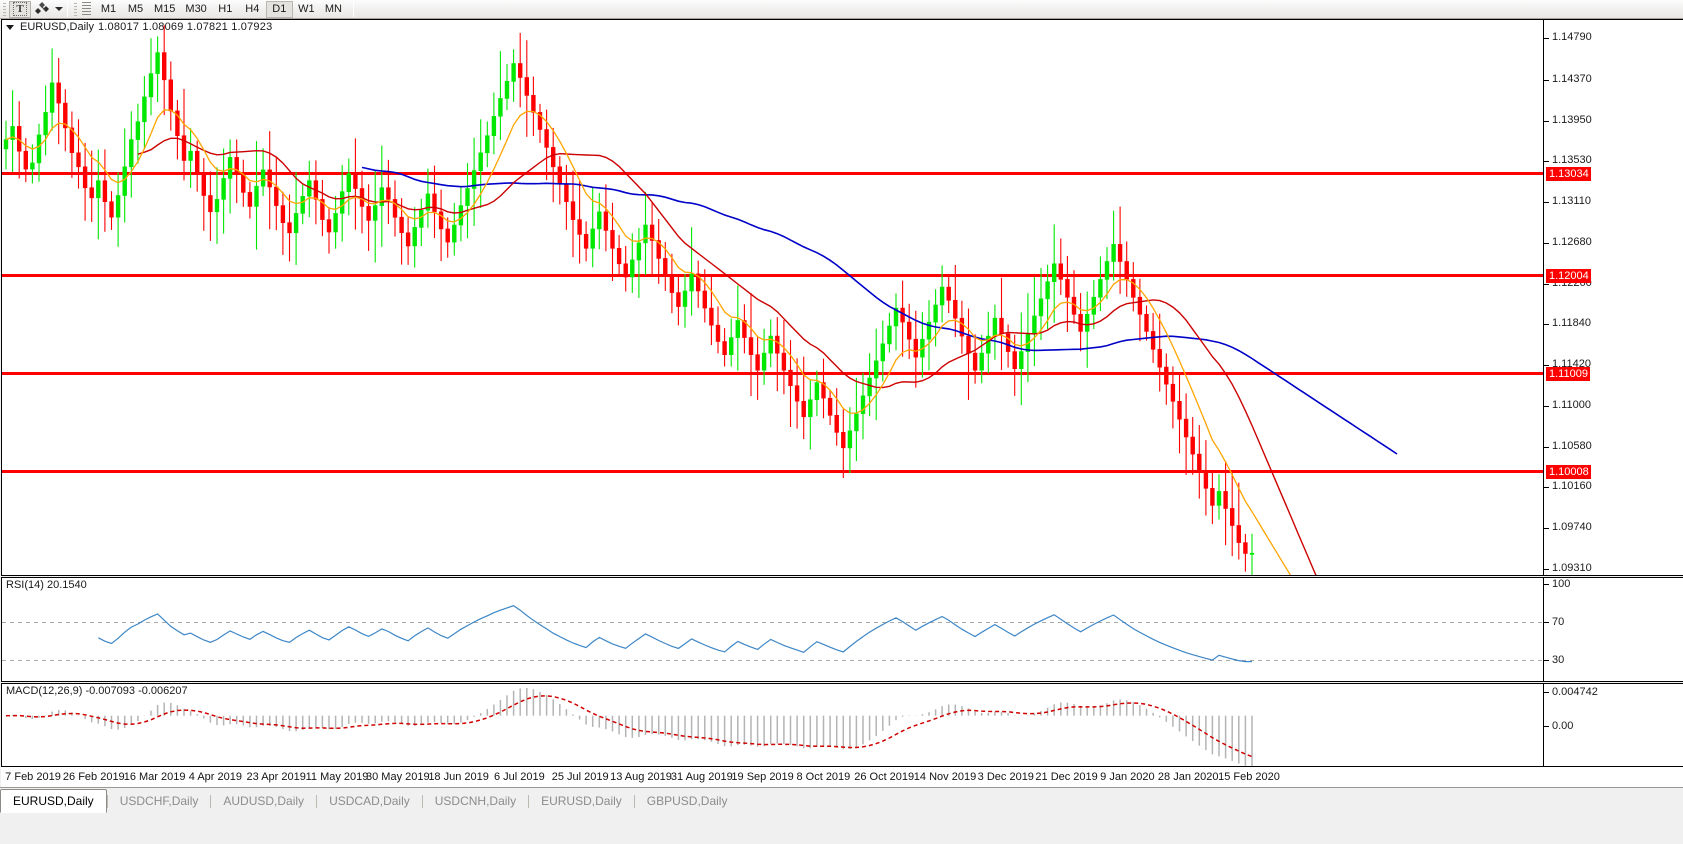 The image size is (1683, 844). Describe the element at coordinates (1127, 777) in the screenshot. I see `time-axis-label: 9 Jan 2020` at that location.